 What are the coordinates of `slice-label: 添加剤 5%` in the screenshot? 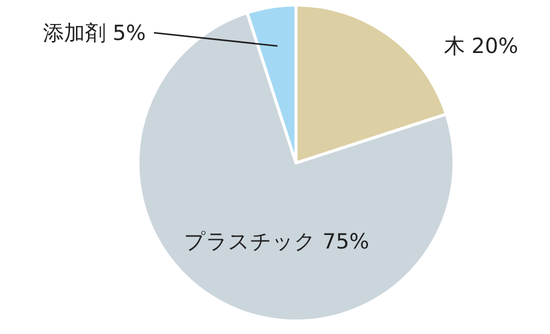 It's located at (94, 32).